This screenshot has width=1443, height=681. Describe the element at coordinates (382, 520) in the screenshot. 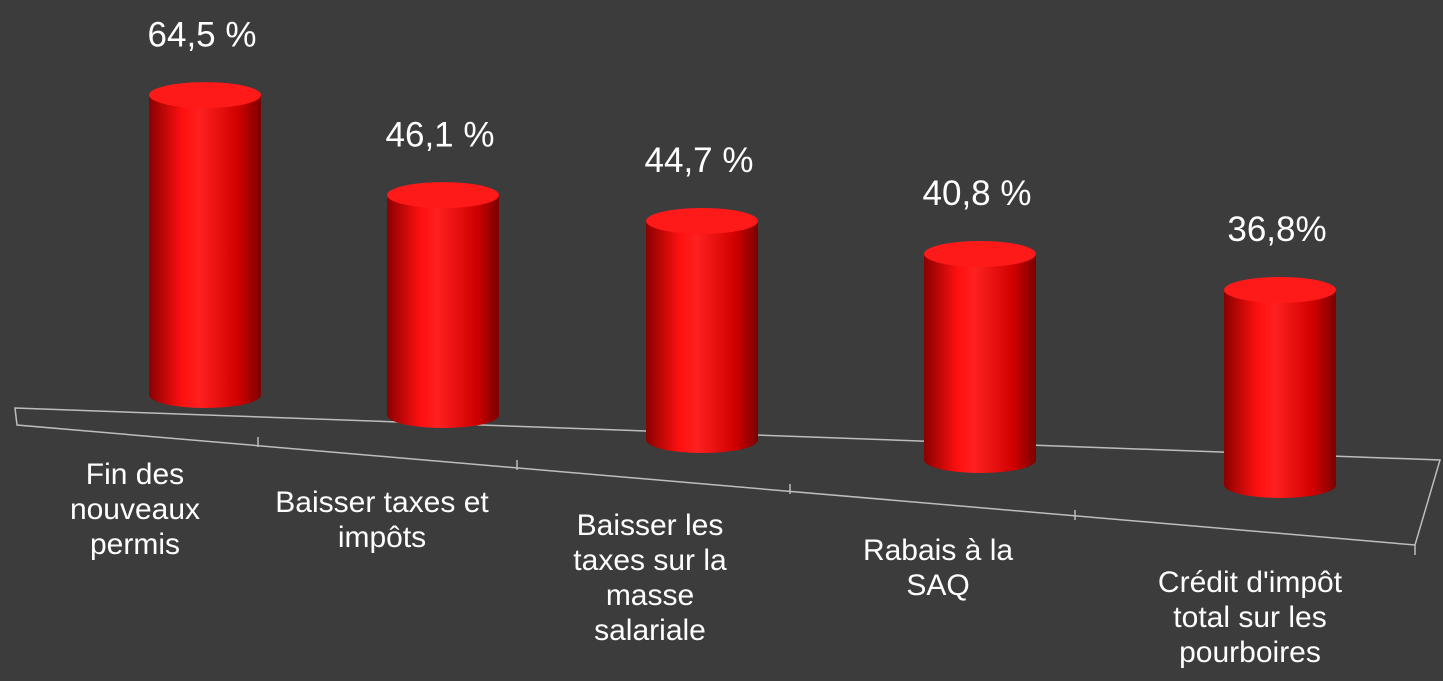

I see `category-label: Baisser taxes et impôts` at that location.